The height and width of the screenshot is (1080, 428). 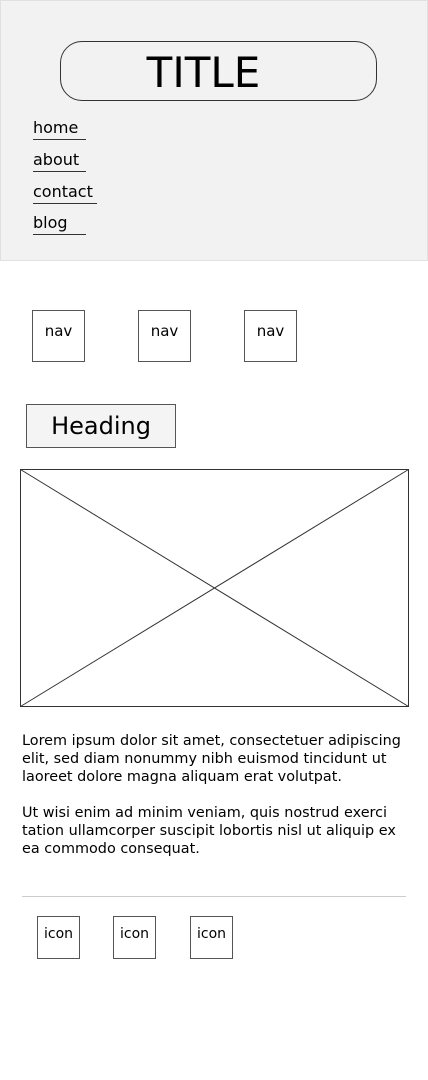 What do you see at coordinates (214, 896) in the screenshot?
I see `divider` at bounding box center [214, 896].